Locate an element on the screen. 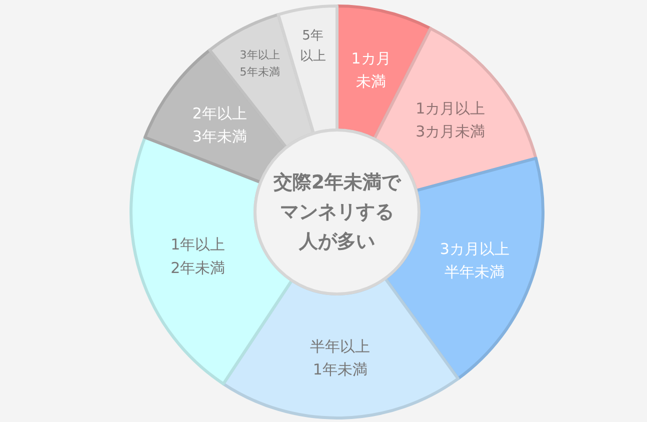  slice-label: 3カ月以上半年未満 is located at coordinates (475, 261).